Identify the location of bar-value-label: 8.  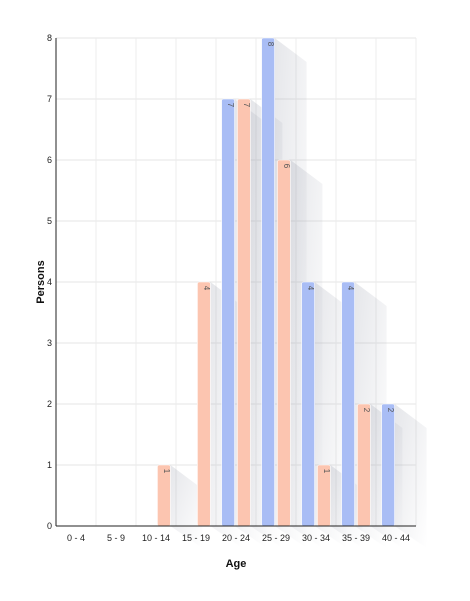
(270, 44).